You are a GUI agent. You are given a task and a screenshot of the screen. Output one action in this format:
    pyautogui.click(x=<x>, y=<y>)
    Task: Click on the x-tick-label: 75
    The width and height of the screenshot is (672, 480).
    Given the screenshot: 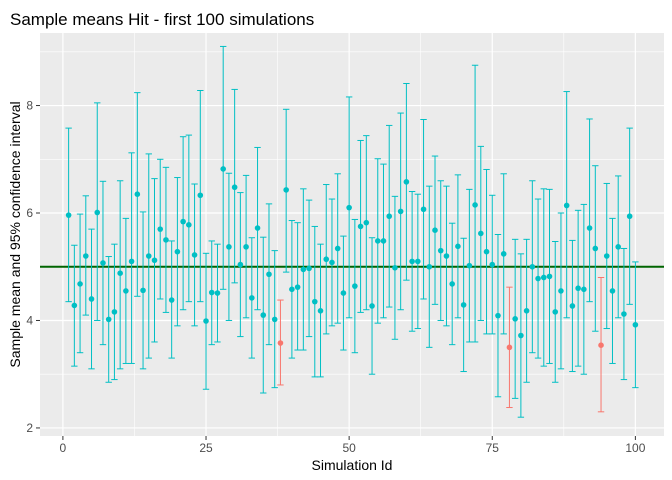 What is the action you would take?
    pyautogui.click(x=493, y=448)
    